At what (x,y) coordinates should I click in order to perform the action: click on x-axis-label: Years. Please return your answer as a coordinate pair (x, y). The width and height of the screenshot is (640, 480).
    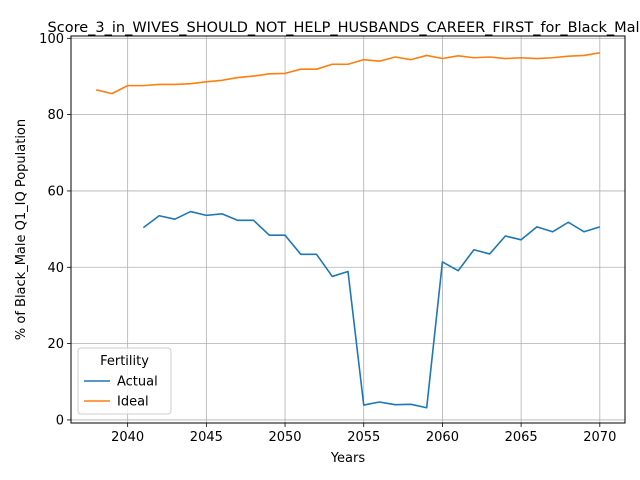
    Looking at the image, I should click on (348, 458).